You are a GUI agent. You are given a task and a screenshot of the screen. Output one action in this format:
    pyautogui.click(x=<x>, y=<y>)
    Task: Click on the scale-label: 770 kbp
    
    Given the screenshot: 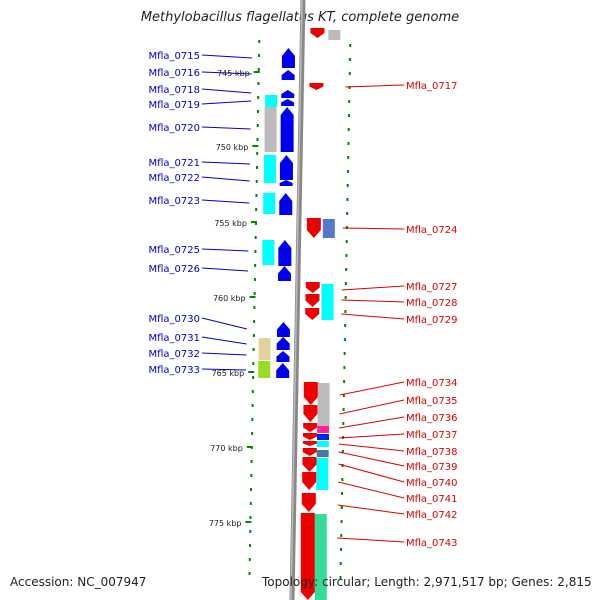 What is the action you would take?
    pyautogui.click(x=226, y=448)
    